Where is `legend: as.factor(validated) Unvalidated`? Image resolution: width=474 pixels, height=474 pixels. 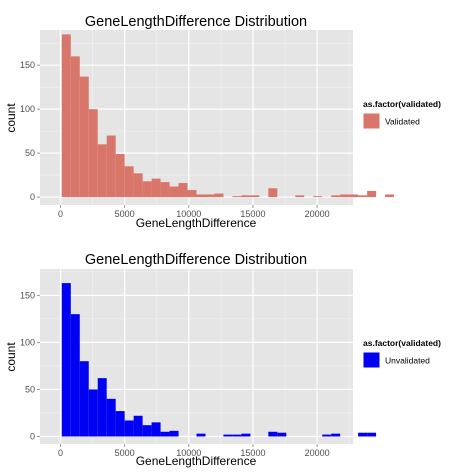 legend: as.factor(validated) Unvalidated is located at coordinates (401, 353).